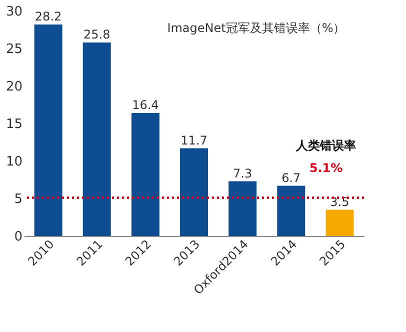 The height and width of the screenshot is (332, 406). Describe the element at coordinates (256, 28) in the screenshot. I see `text: ImageNet冠军及其错误率（%）` at that location.